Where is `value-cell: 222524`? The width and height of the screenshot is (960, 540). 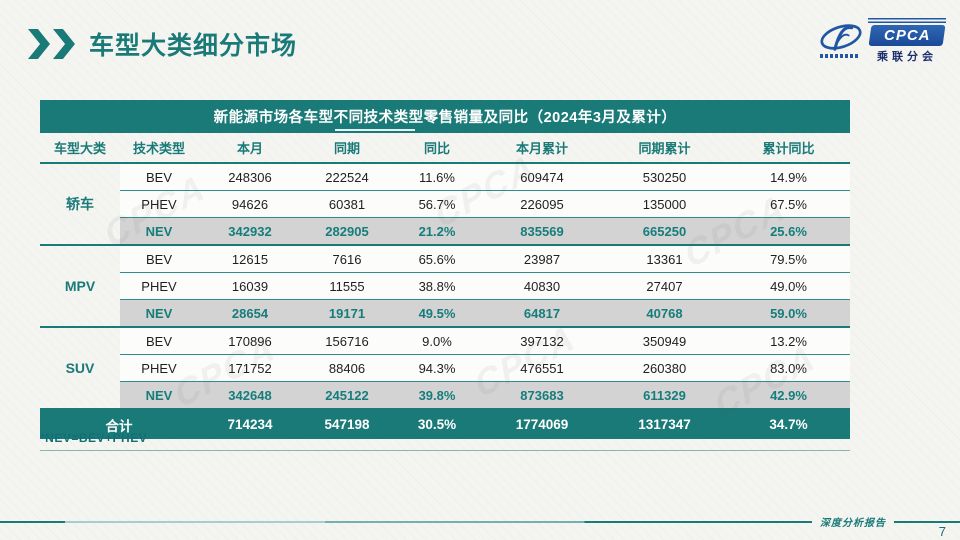 value-cell: 222524 is located at coordinates (347, 177).